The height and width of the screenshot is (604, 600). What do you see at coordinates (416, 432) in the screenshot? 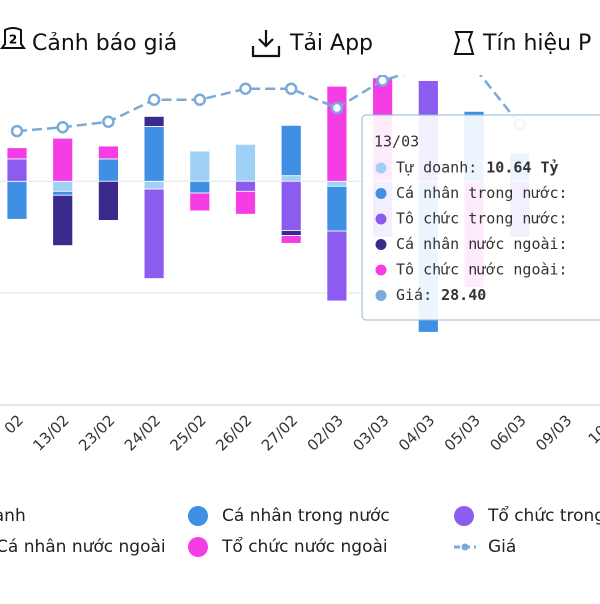
I see `x-tick-label: 04/03` at bounding box center [416, 432].